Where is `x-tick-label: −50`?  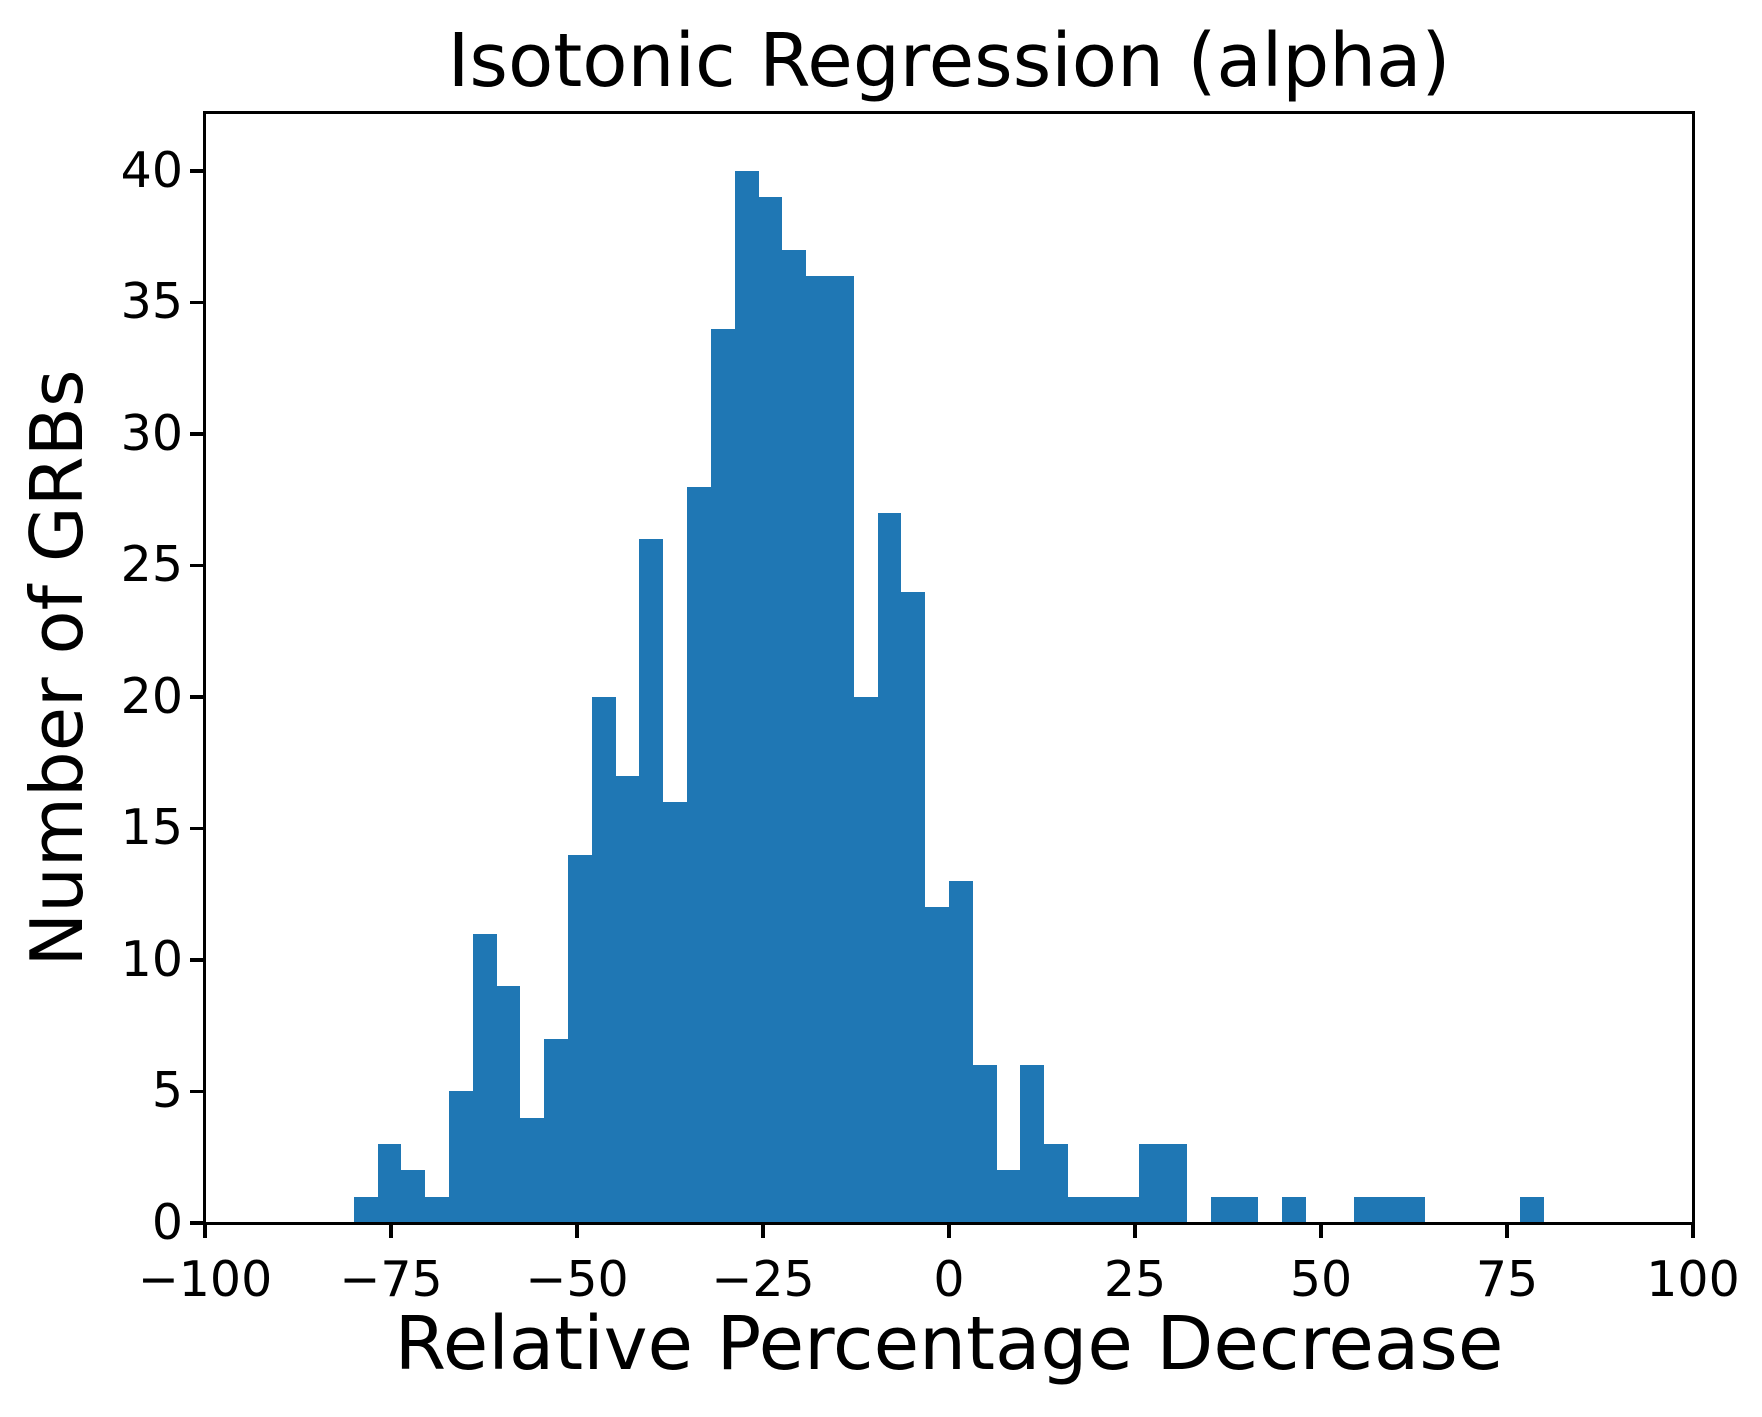
x-tick-label: −50 is located at coordinates (577, 1279).